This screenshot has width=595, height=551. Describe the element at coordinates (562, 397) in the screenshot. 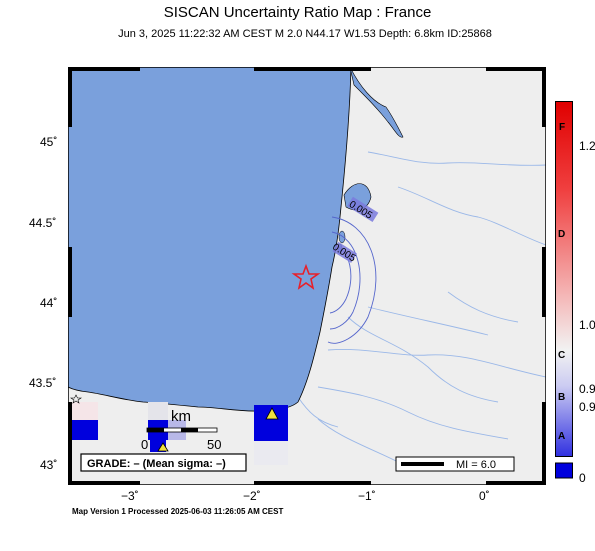

I see `colorbar-letter: B` at that location.